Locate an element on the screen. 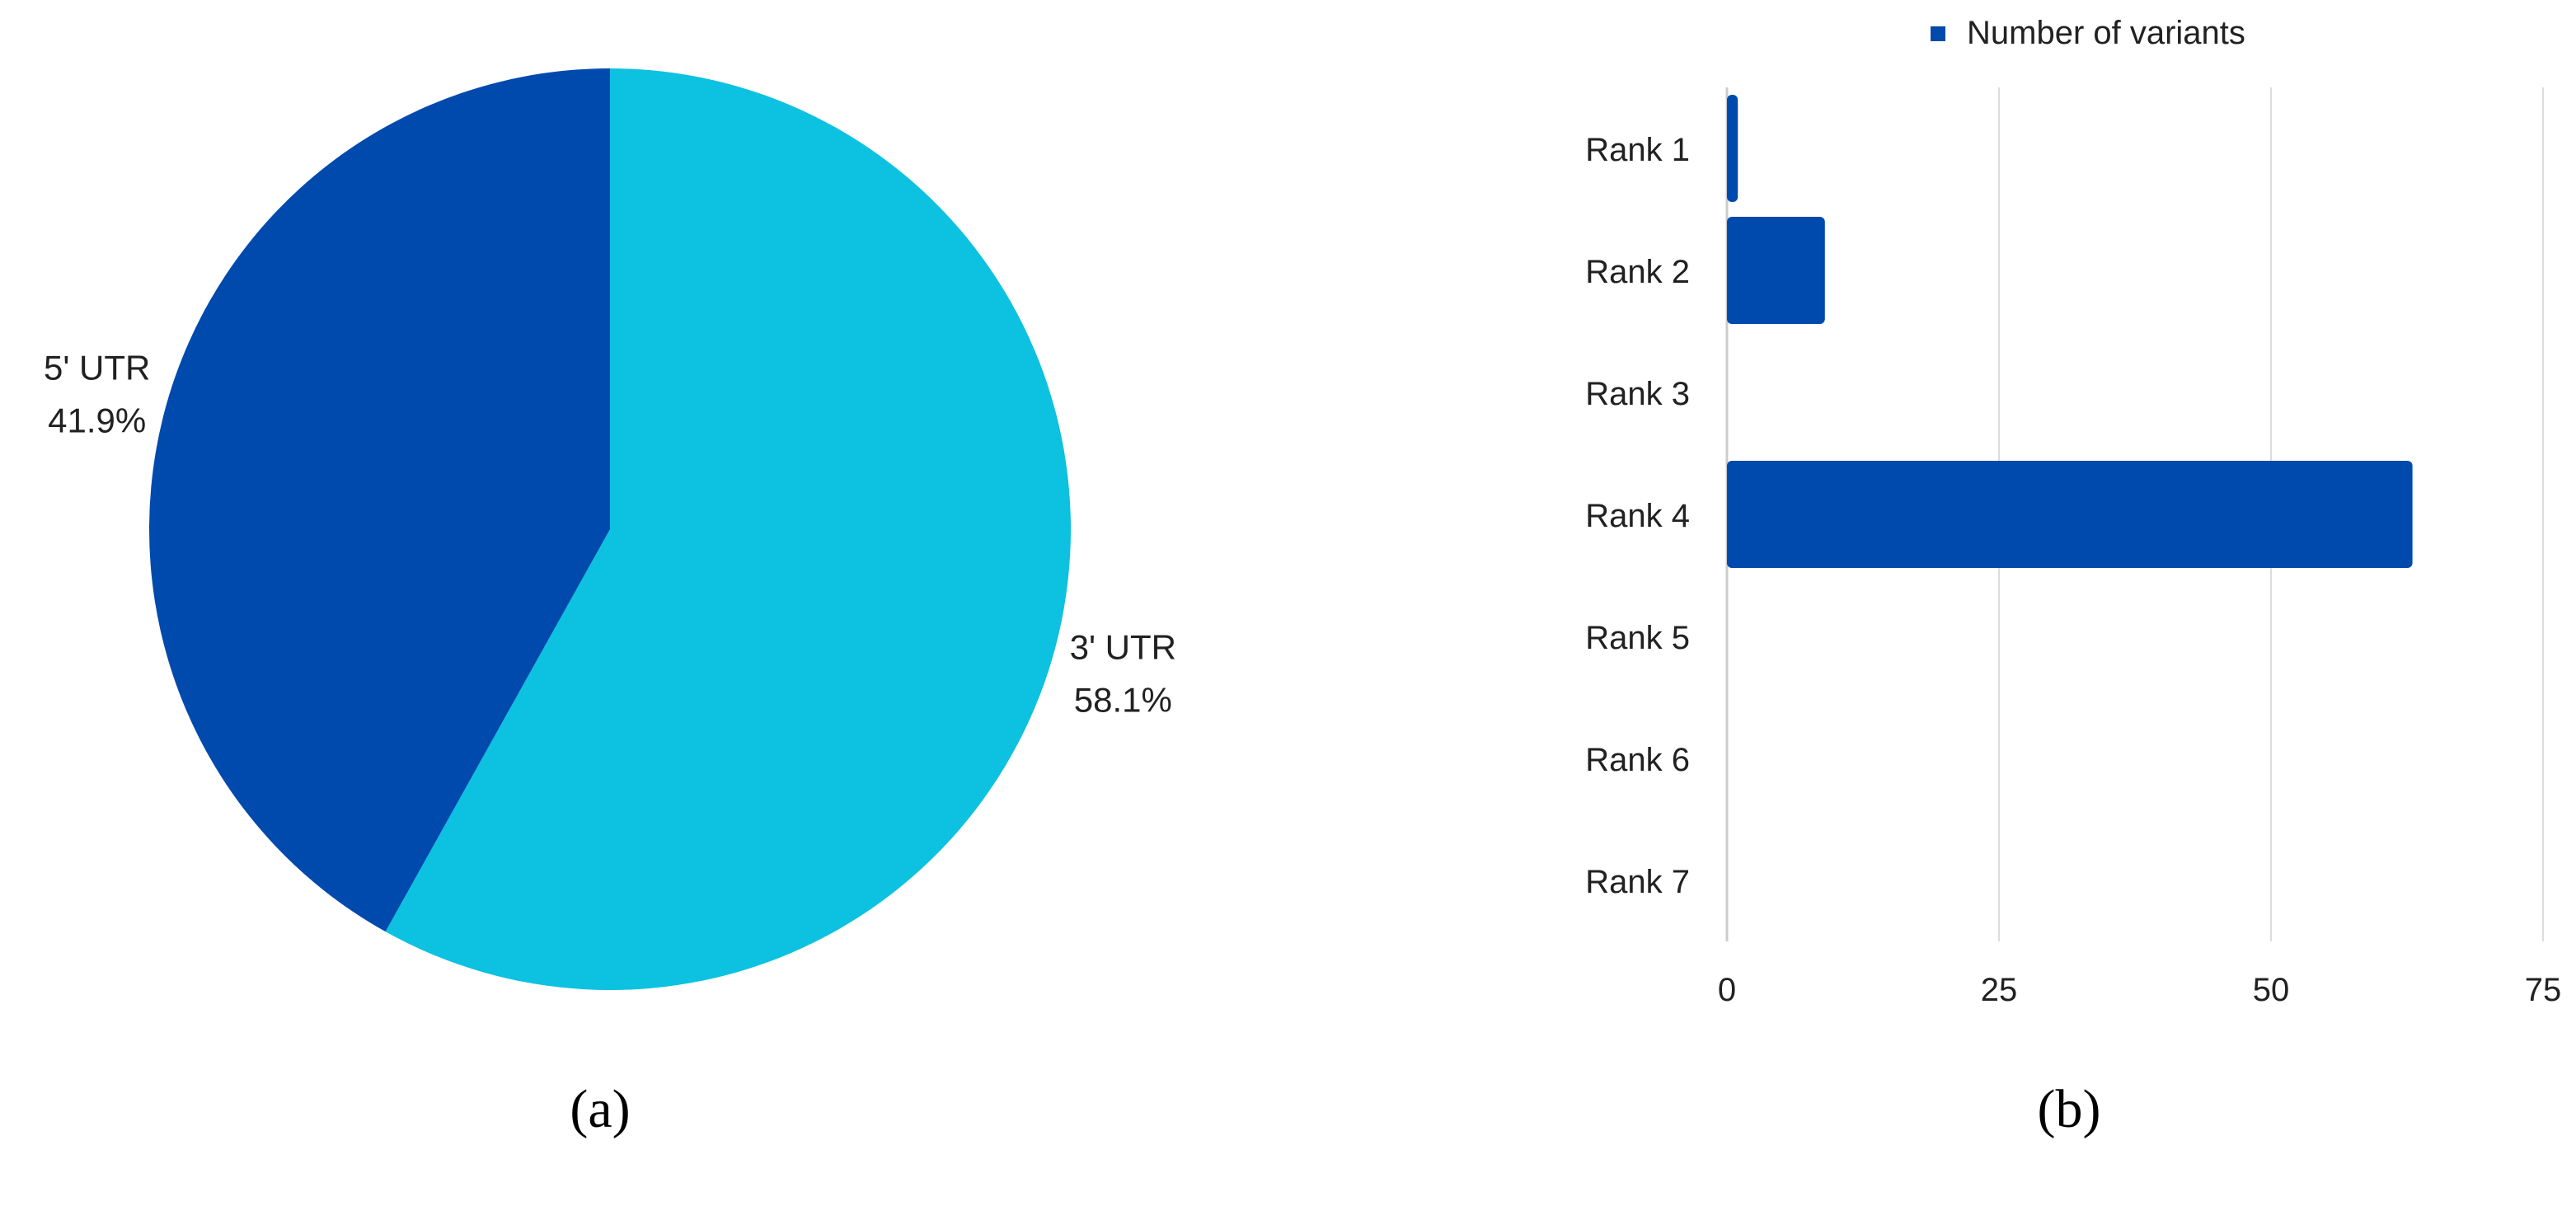  pie-percent-label: 41.9% is located at coordinates (97, 420).